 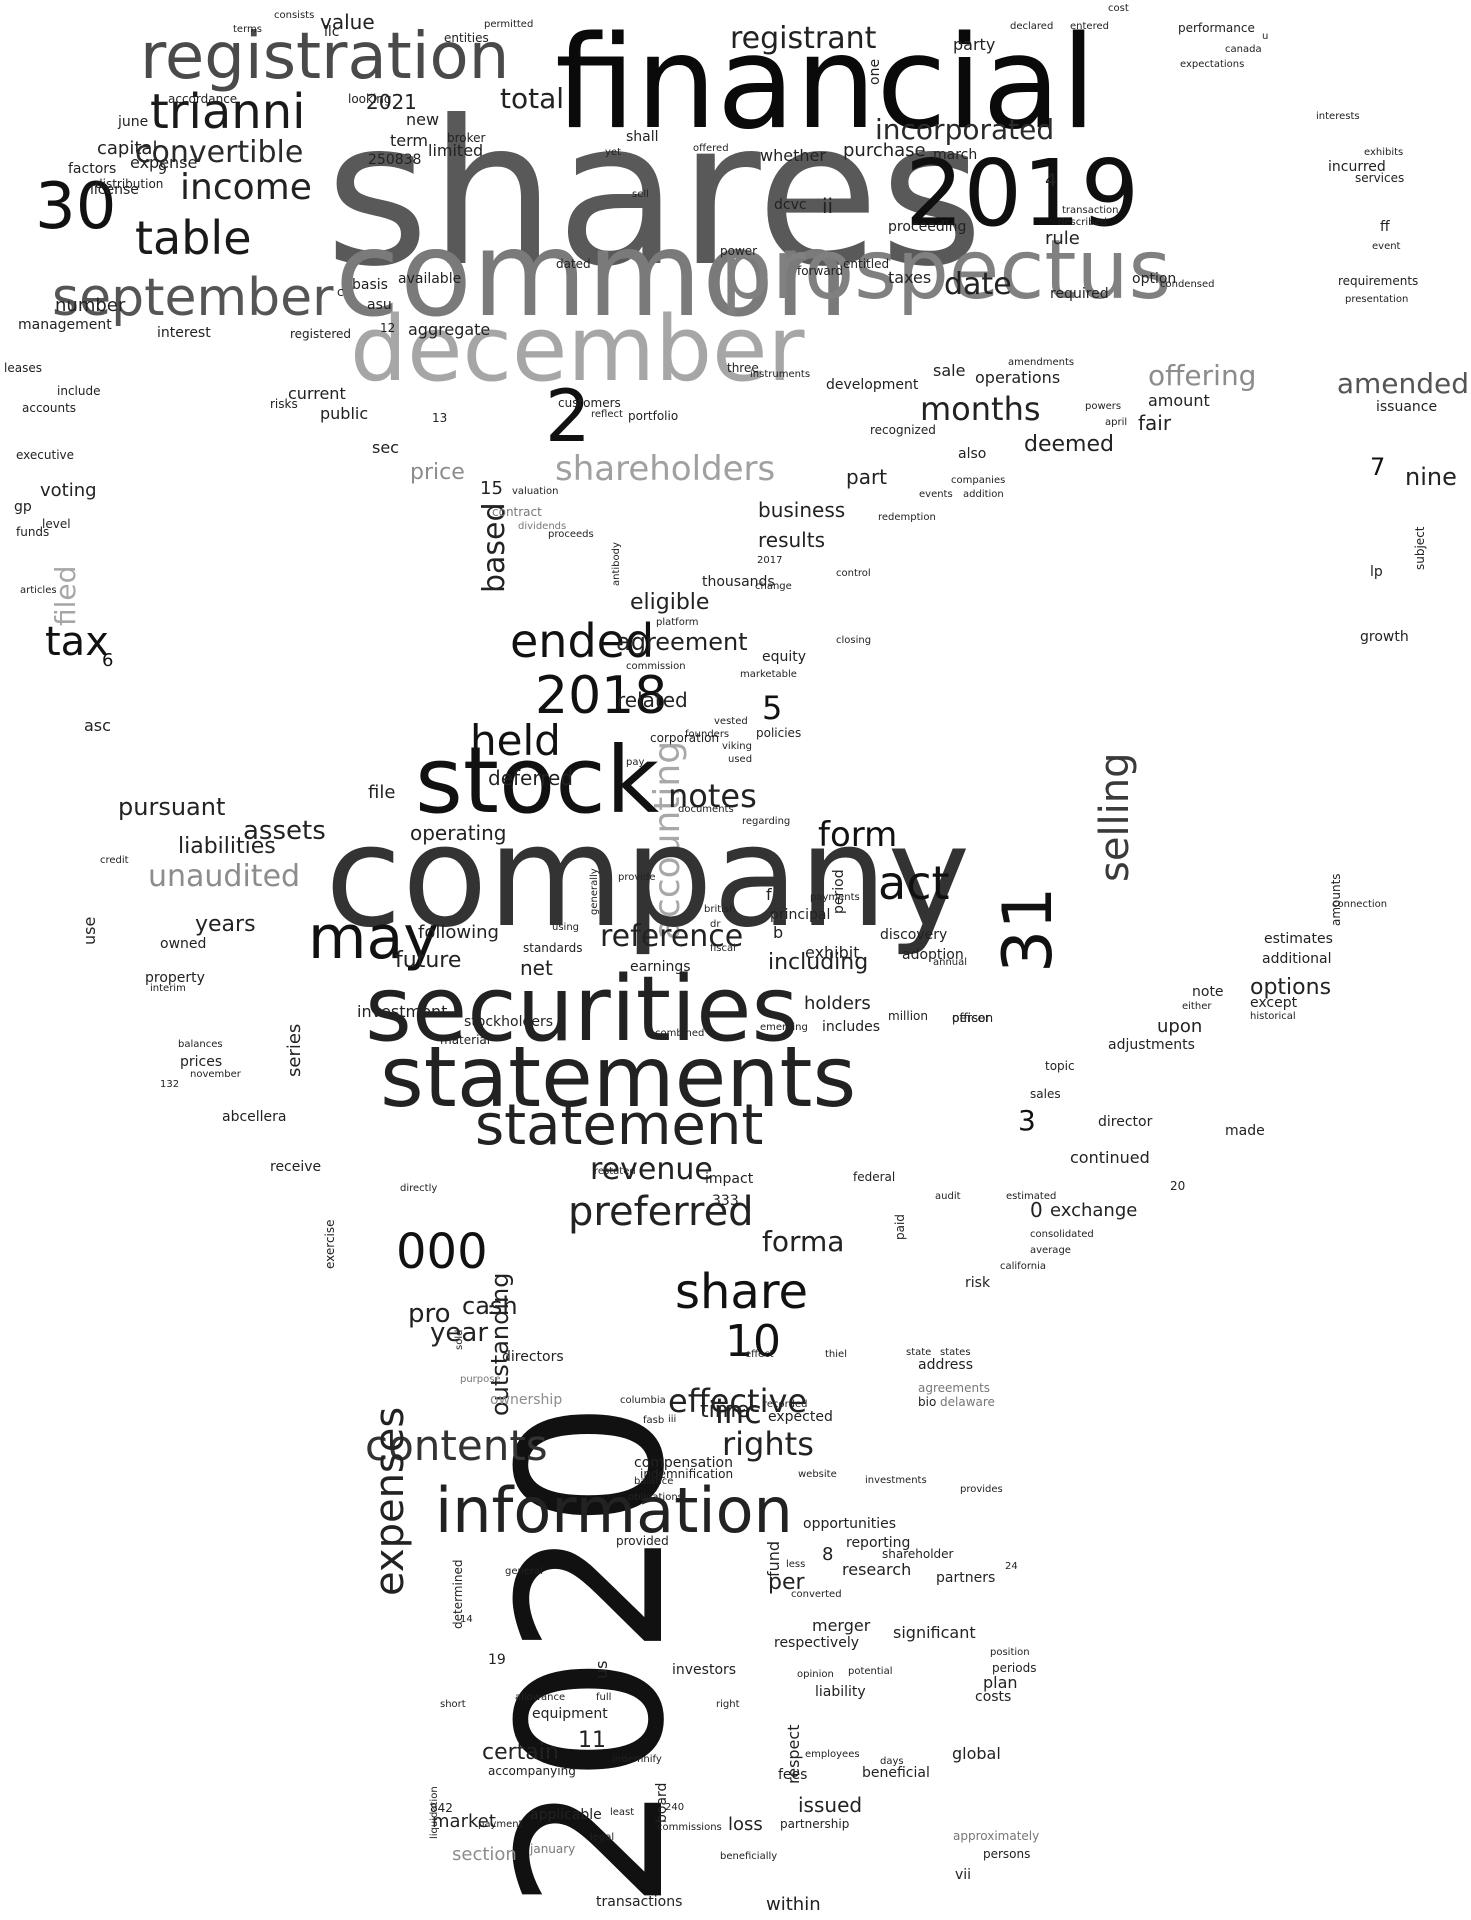 What do you see at coordinates (772, 708) in the screenshot?
I see `word-5: 5` at bounding box center [772, 708].